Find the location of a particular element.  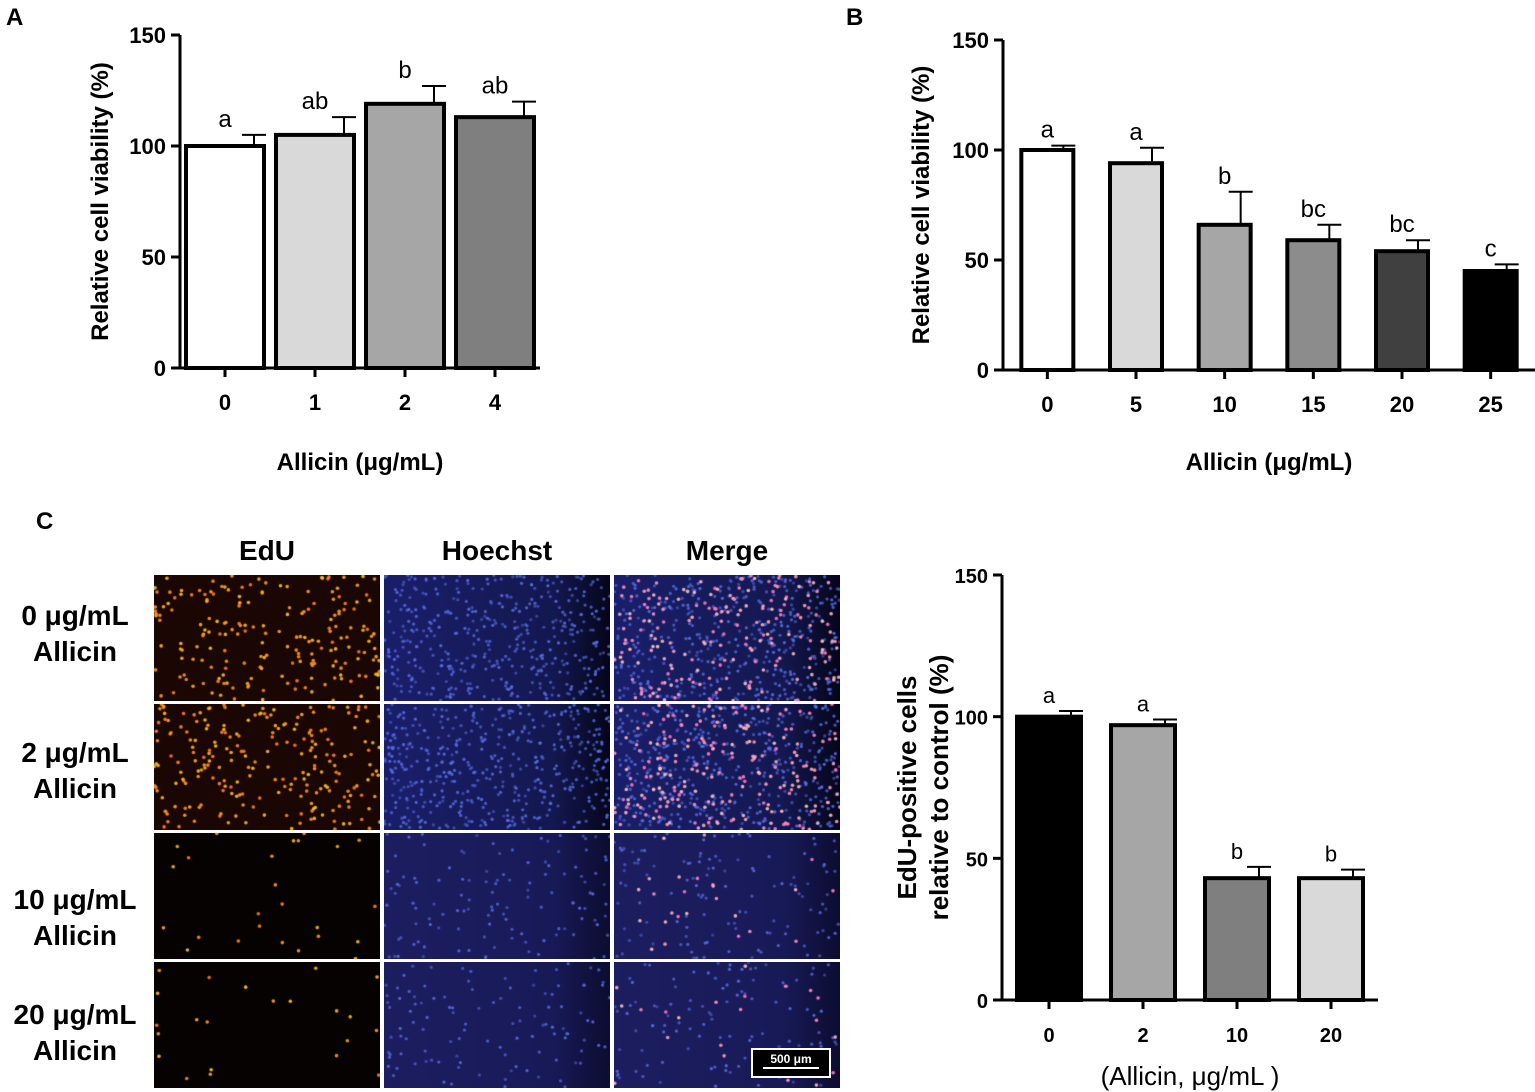

micrograph-edu-row2 is located at coordinates (267, 896).